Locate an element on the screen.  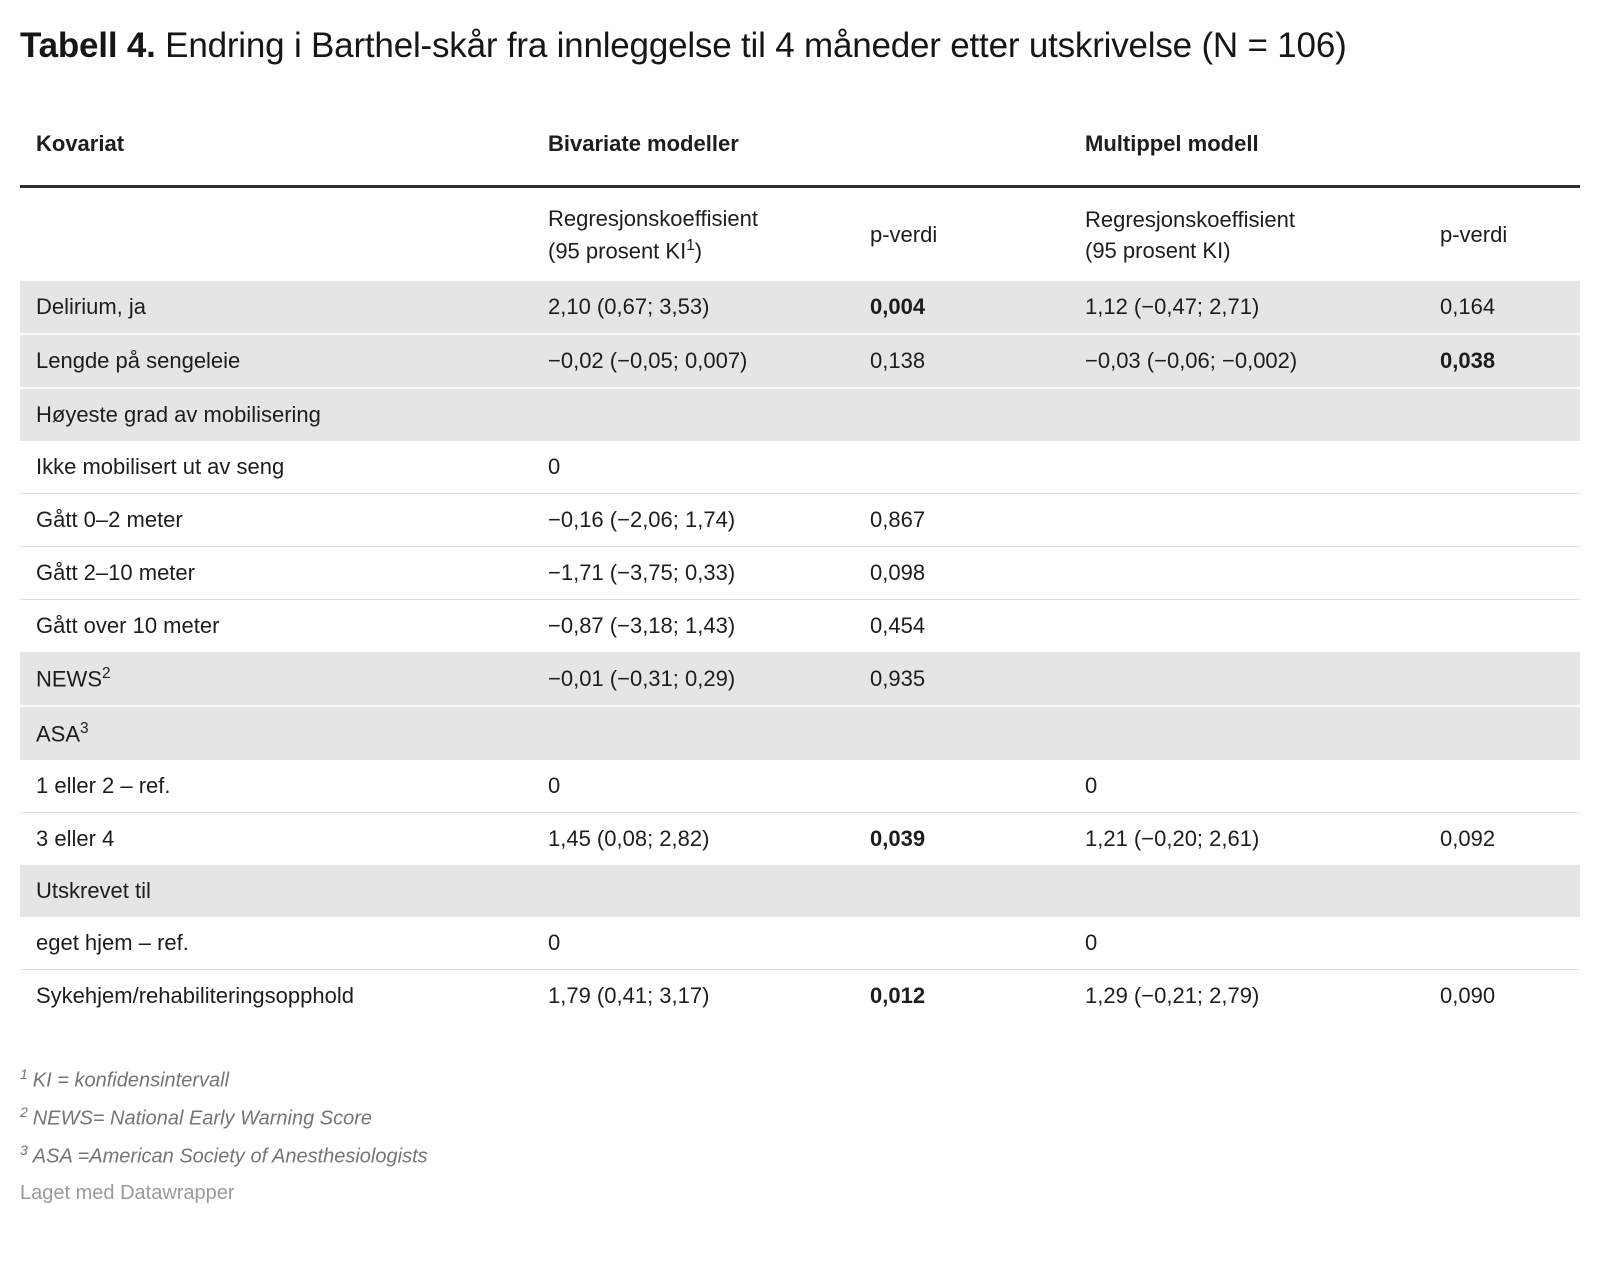
column-header-bivariate-models: Bivariate modeller is located at coordinates (800, 152).